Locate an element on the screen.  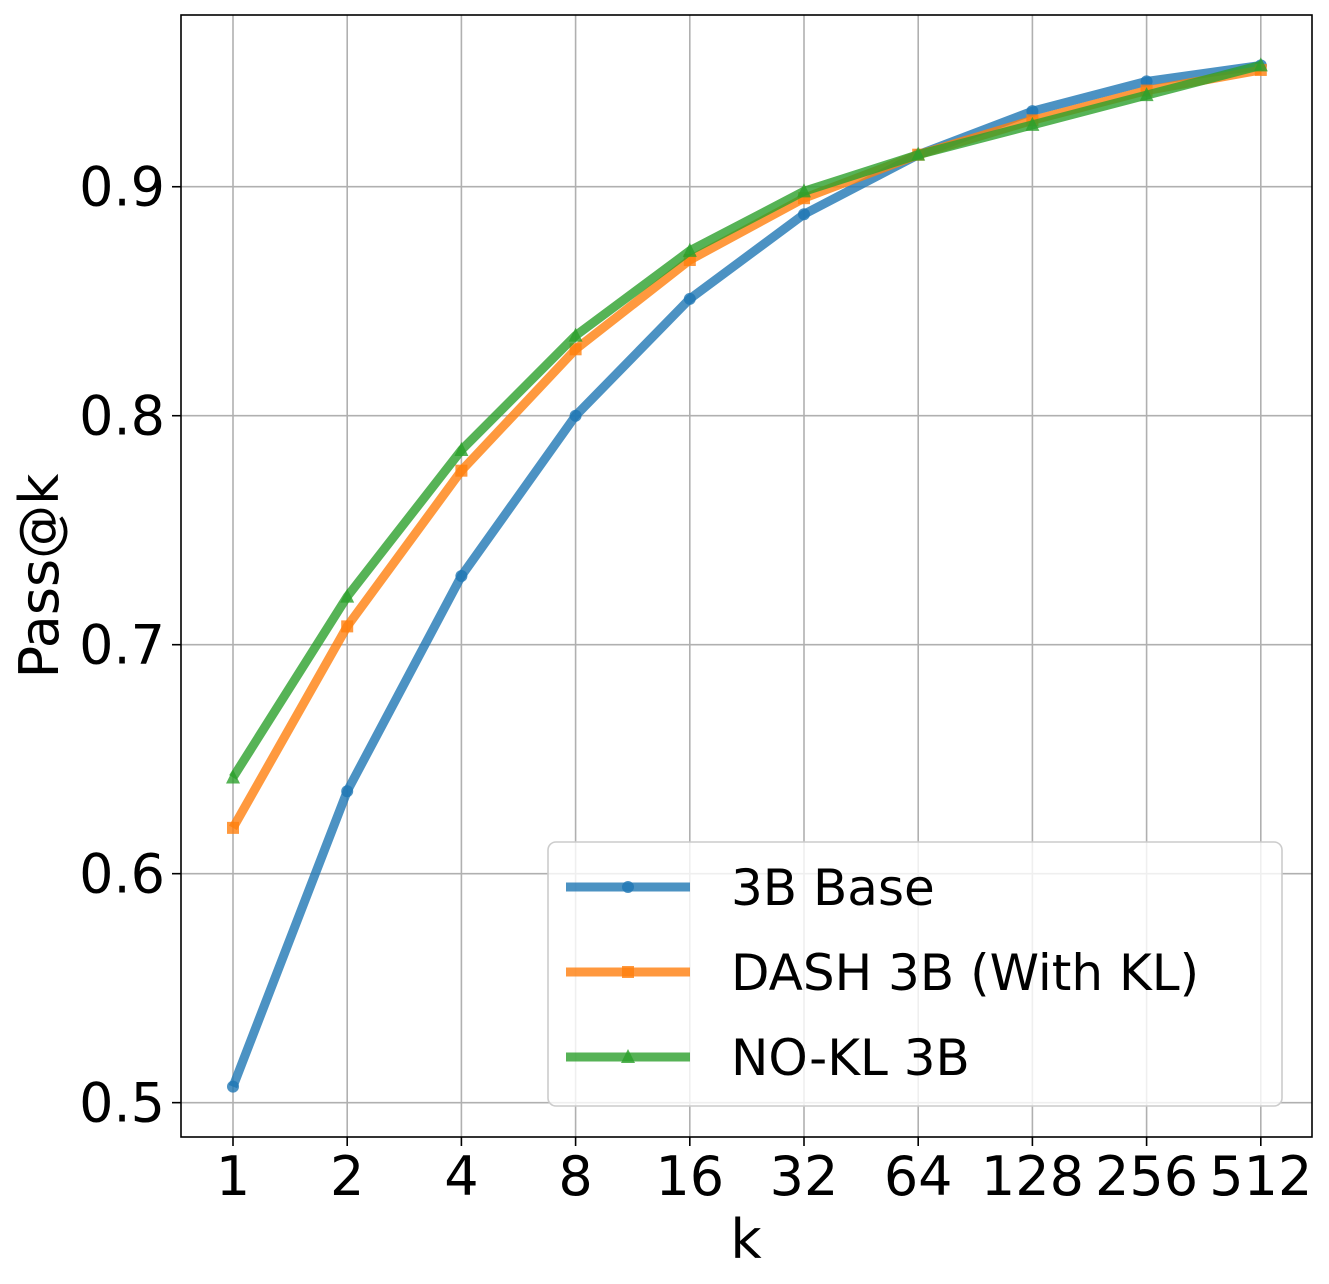
x-axis-label: k is located at coordinates (746, 1239).